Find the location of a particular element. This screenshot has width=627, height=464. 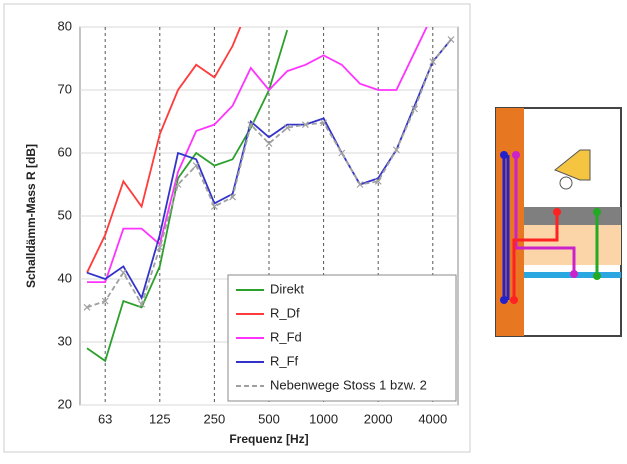

legend-box is located at coordinates (342, 338).